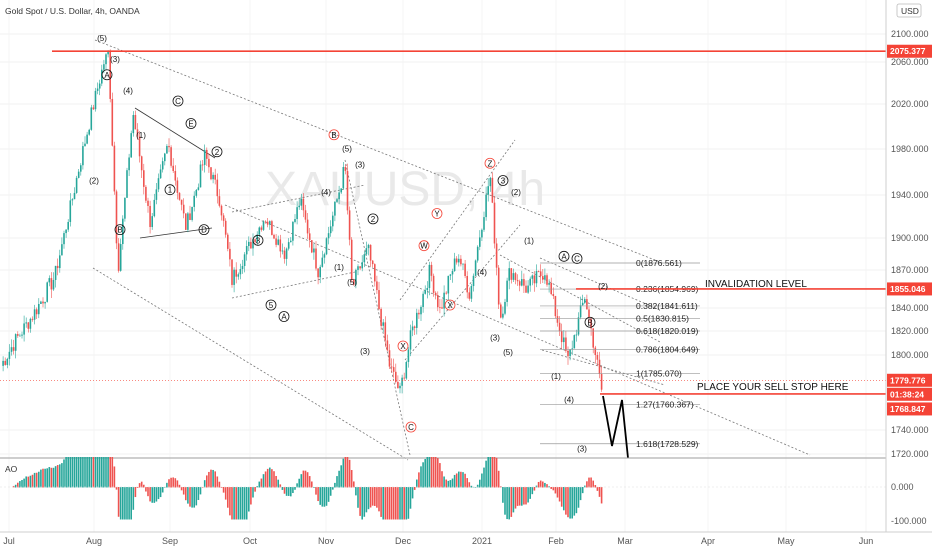 The image size is (932, 550). What do you see at coordinates (659, 374) in the screenshot?
I see `fib-label: 1(1785.070)` at bounding box center [659, 374].